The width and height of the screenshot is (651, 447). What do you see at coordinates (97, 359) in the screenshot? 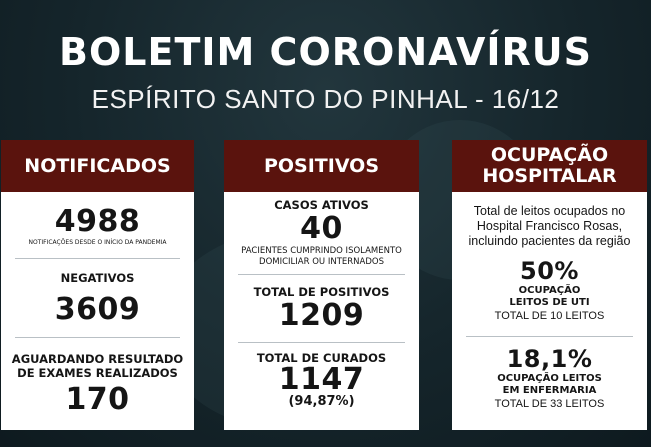
I see `aguardando-label: AGUARDANDO RESULTADO` at bounding box center [97, 359].